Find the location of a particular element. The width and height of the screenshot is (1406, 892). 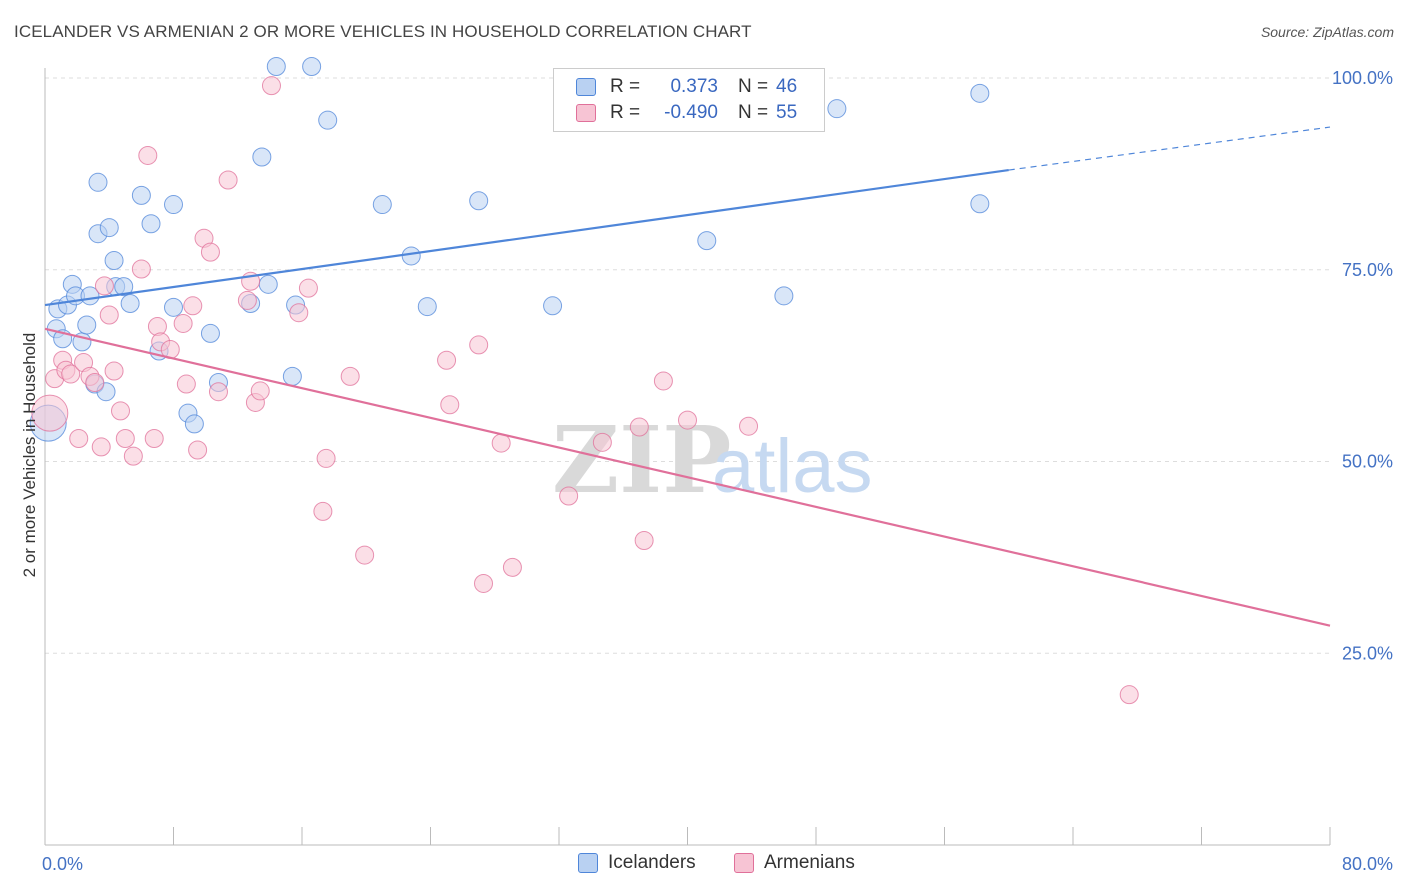

legend-swatch-blue is located at coordinates (586, 87).